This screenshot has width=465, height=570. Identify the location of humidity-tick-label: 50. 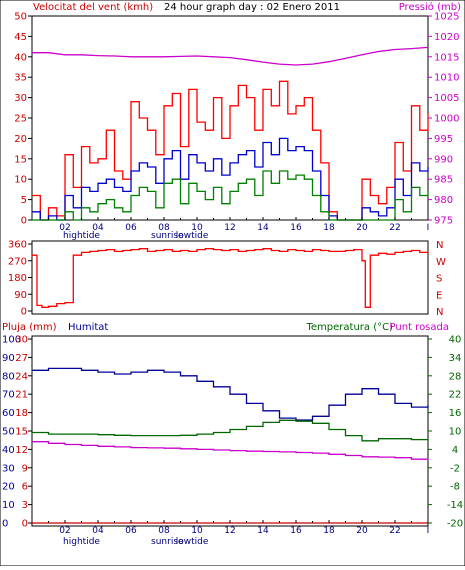
(8, 432).